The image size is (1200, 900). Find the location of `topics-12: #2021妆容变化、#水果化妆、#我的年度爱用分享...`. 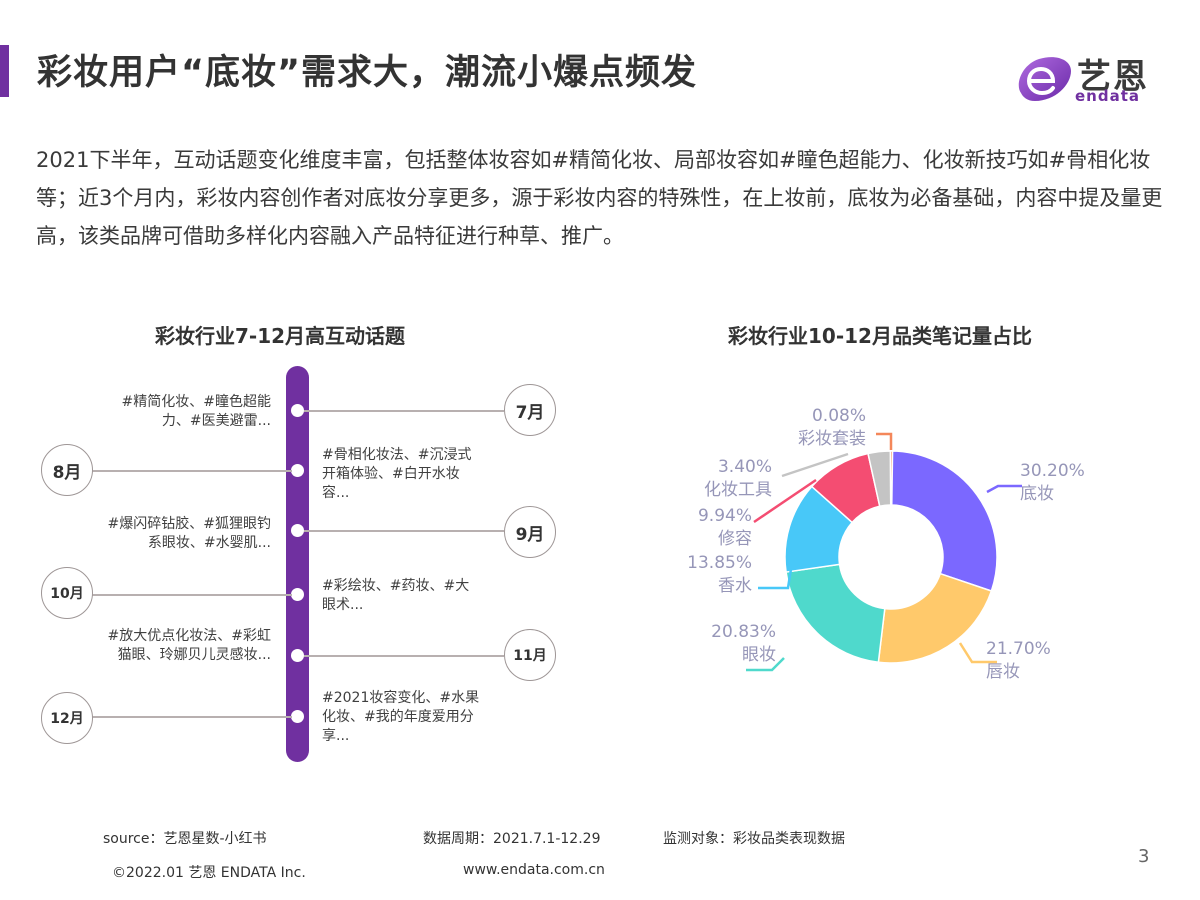

topics-12: #2021妆容变化、#水果化妆、#我的年度爱用分享... is located at coordinates (401, 717).